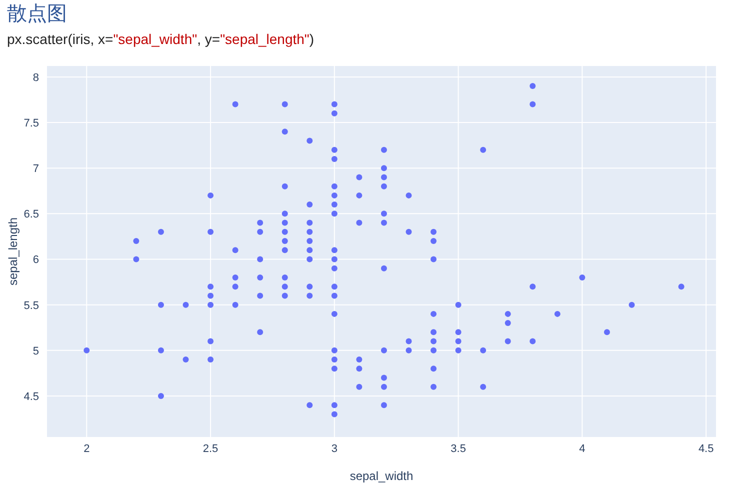 This screenshot has height=490, width=738. Describe the element at coordinates (582, 449) in the screenshot. I see `x-tick-label: 4` at that location.